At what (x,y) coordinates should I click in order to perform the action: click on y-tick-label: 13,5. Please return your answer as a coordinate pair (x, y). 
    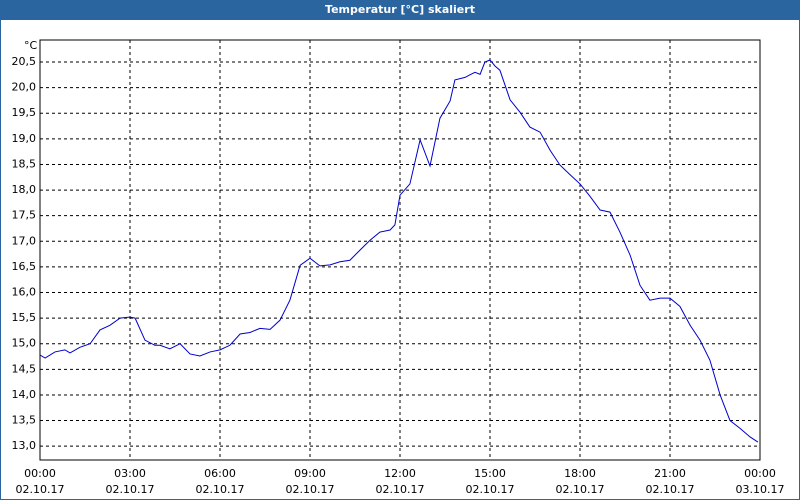
    Looking at the image, I should click on (24, 420).